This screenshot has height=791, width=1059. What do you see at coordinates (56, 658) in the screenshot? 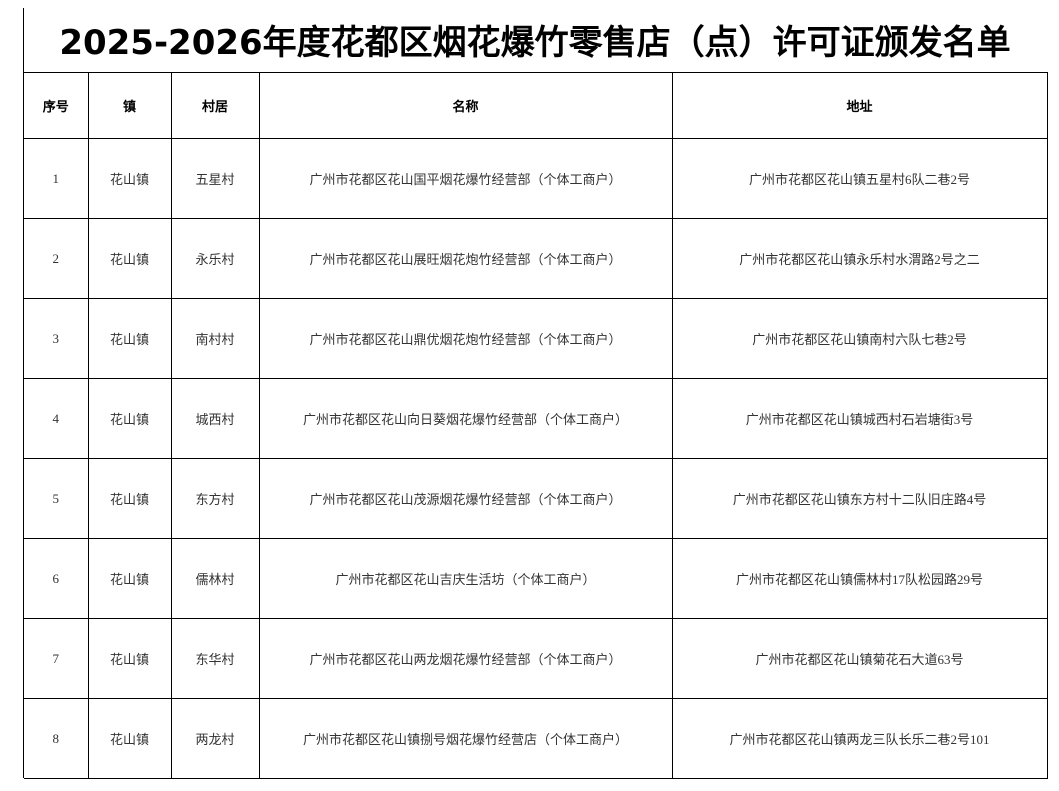
I see `table-cell: 7` at bounding box center [56, 658].